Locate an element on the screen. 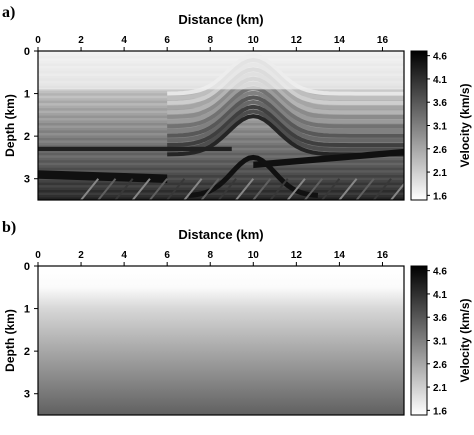 The height and width of the screenshot is (435, 474). panel-label: b) is located at coordinates (9, 227).